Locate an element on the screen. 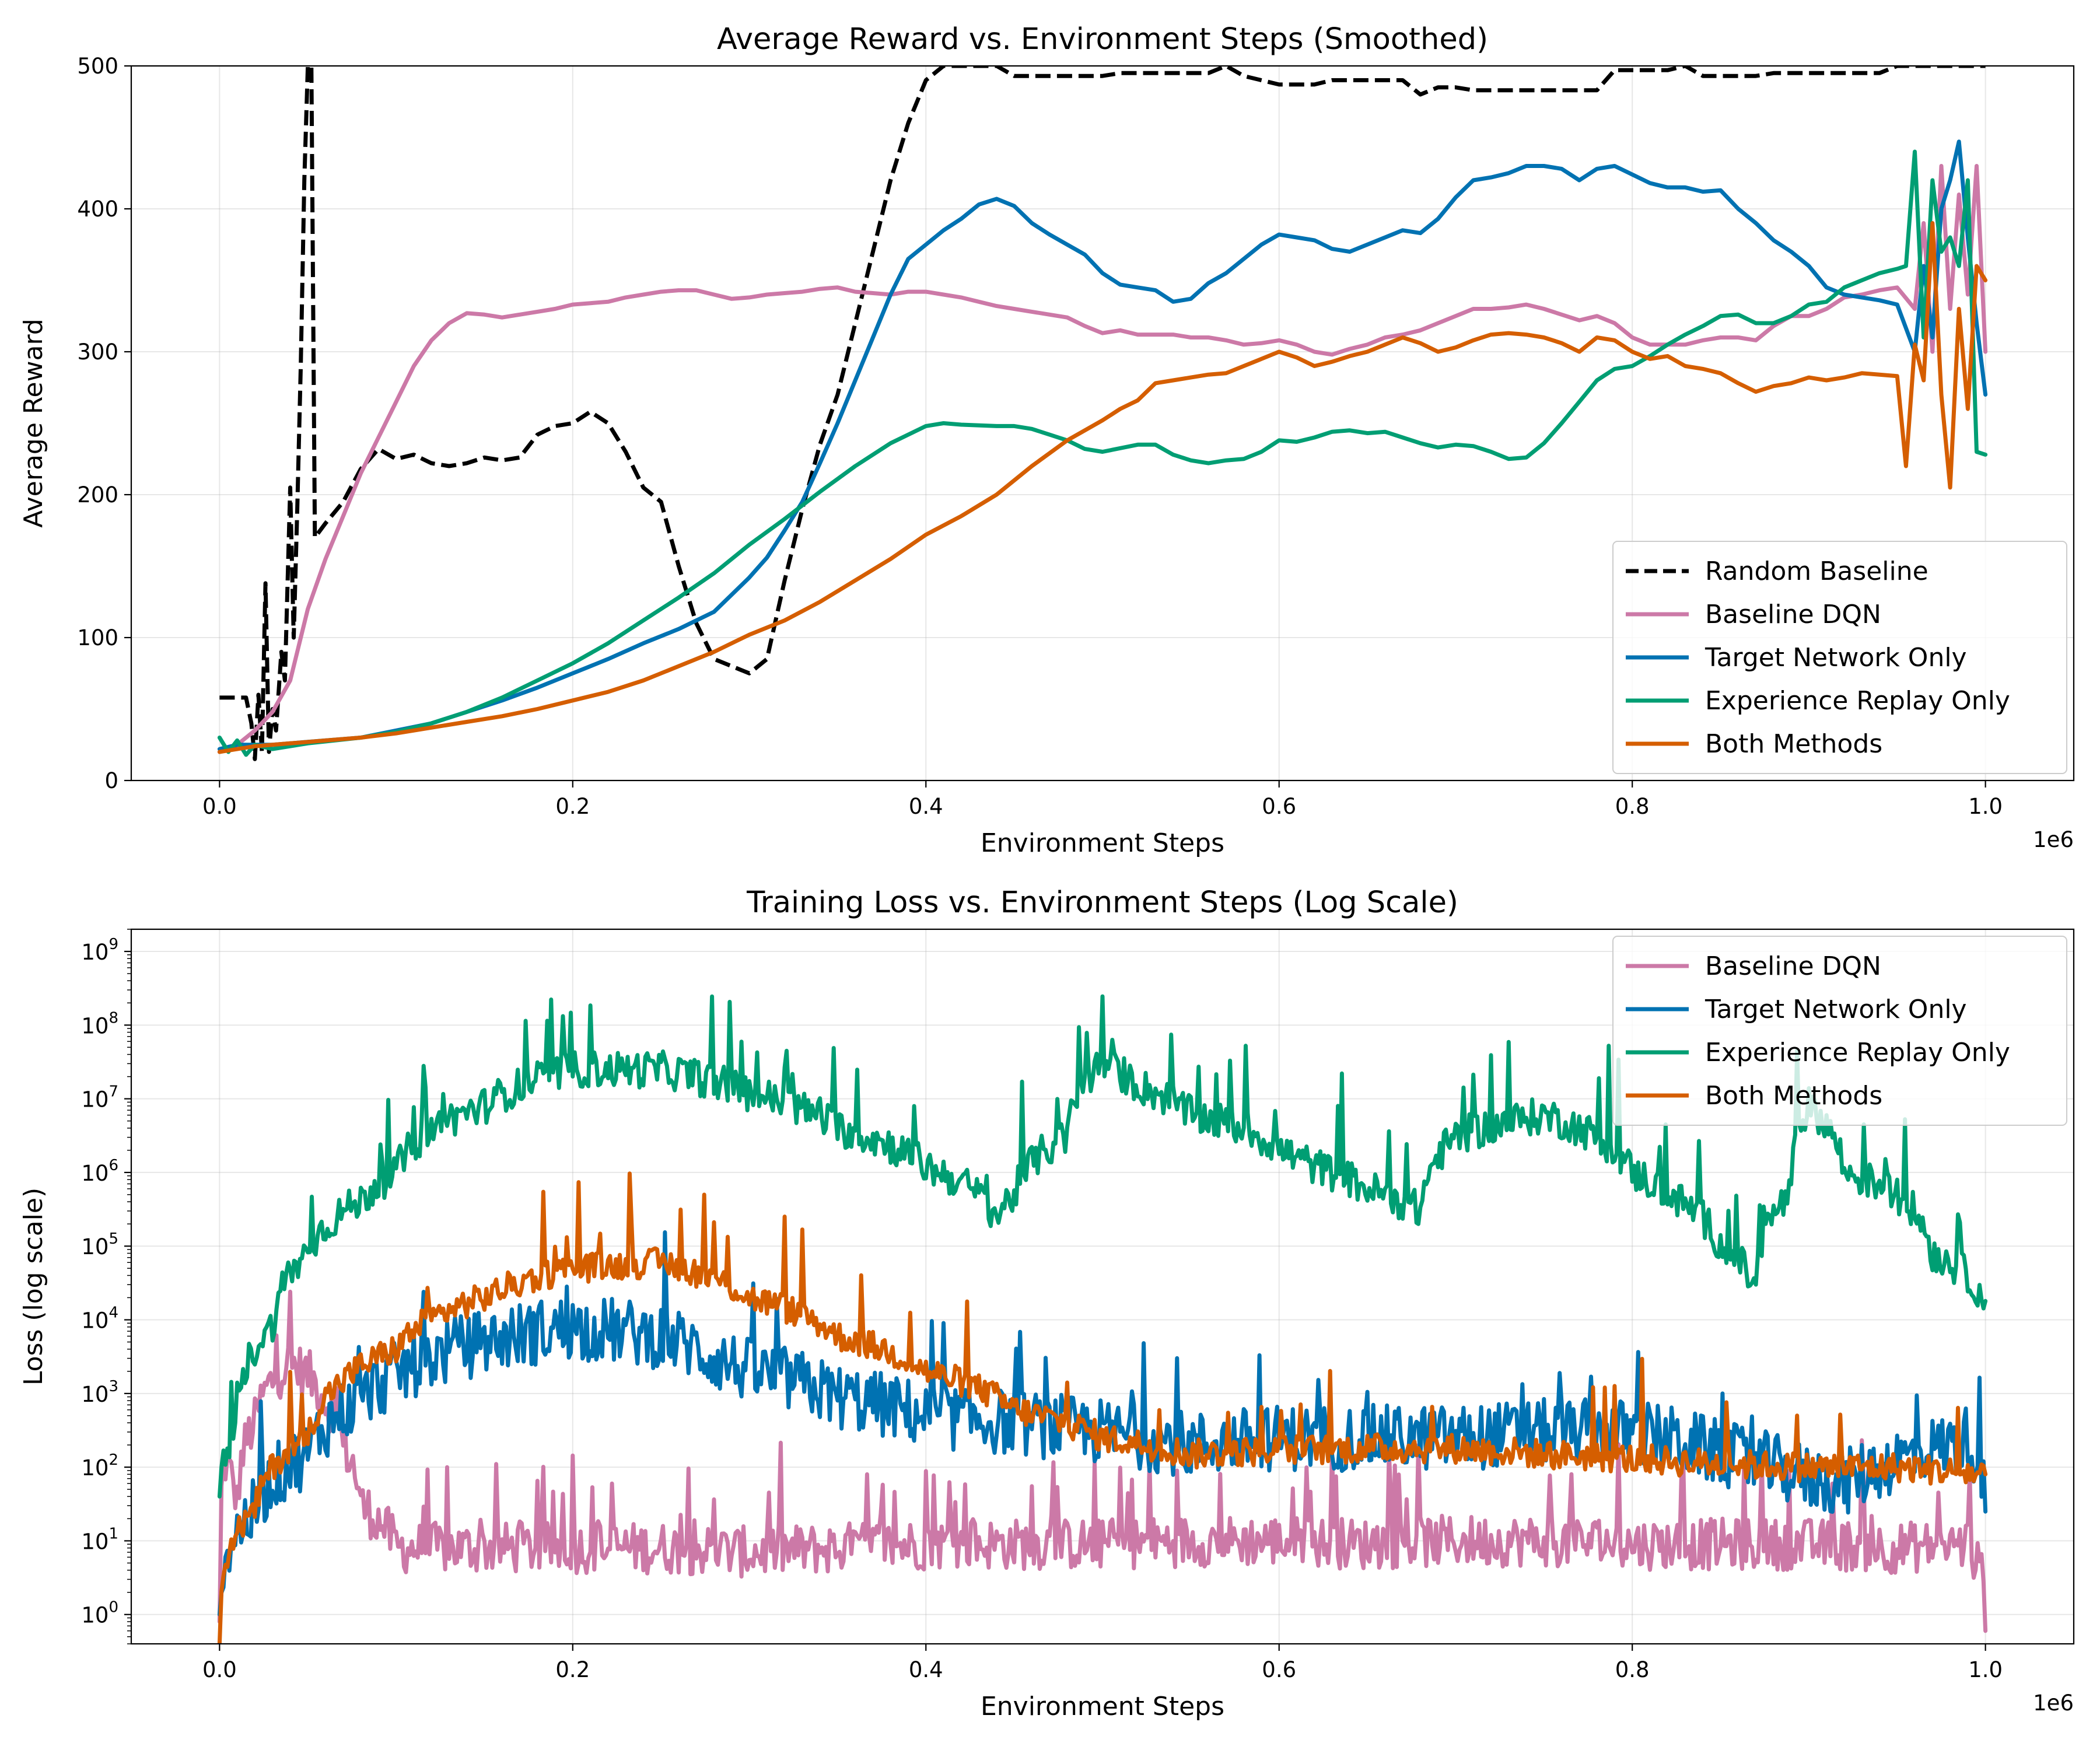 The width and height of the screenshot is (2100, 1750). y-tick-exponent: 2 is located at coordinates (113, 1460).